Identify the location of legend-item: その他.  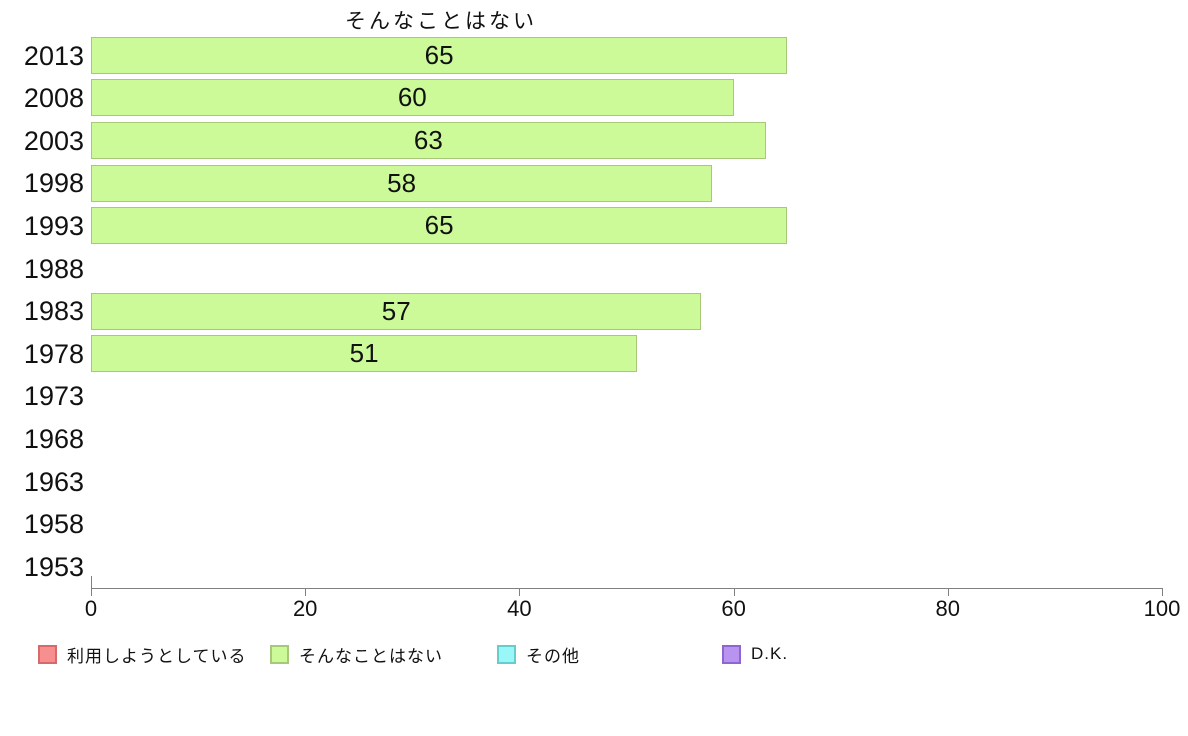
(538, 655).